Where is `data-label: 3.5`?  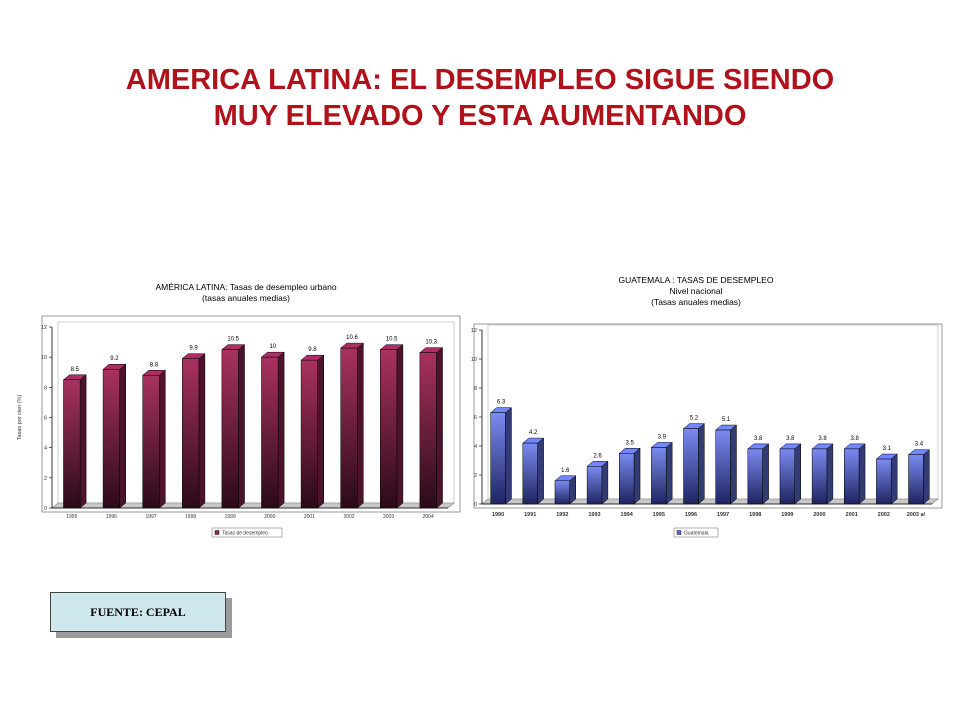
data-label: 3.5 is located at coordinates (629, 443).